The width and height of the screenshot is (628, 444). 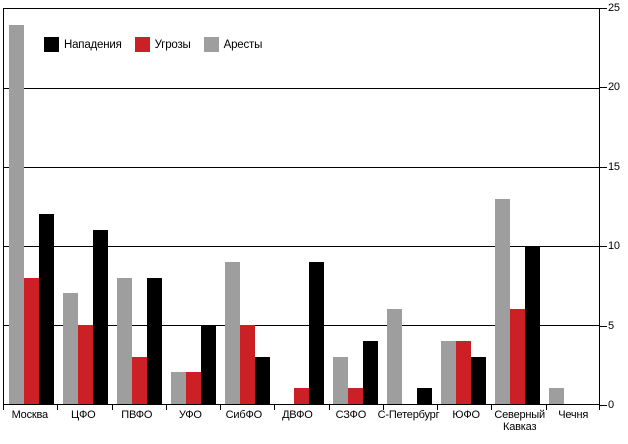 I want to click on y-axis-labels: 0 5 10 15 20 25, so click(x=618, y=206).